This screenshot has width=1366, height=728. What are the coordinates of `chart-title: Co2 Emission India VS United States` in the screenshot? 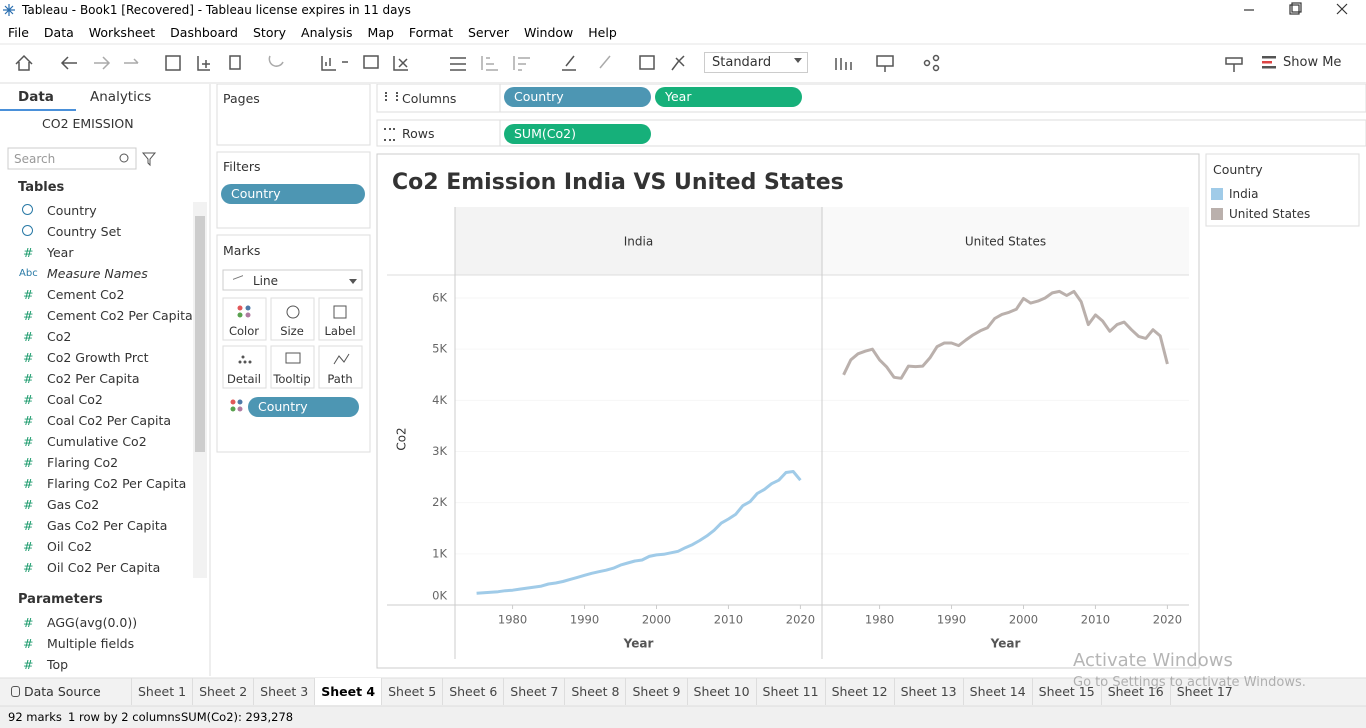 It's located at (618, 182).